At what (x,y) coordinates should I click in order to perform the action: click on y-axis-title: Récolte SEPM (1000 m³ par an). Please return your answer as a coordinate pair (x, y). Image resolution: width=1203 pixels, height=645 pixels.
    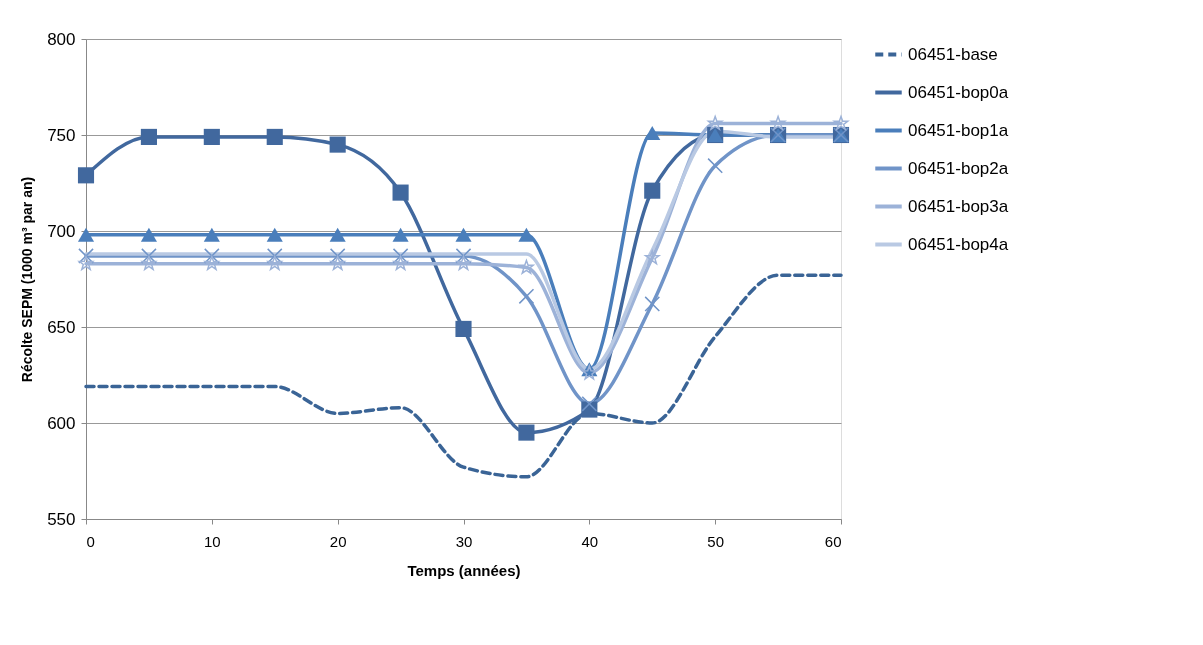
    Looking at the image, I should click on (27, 279).